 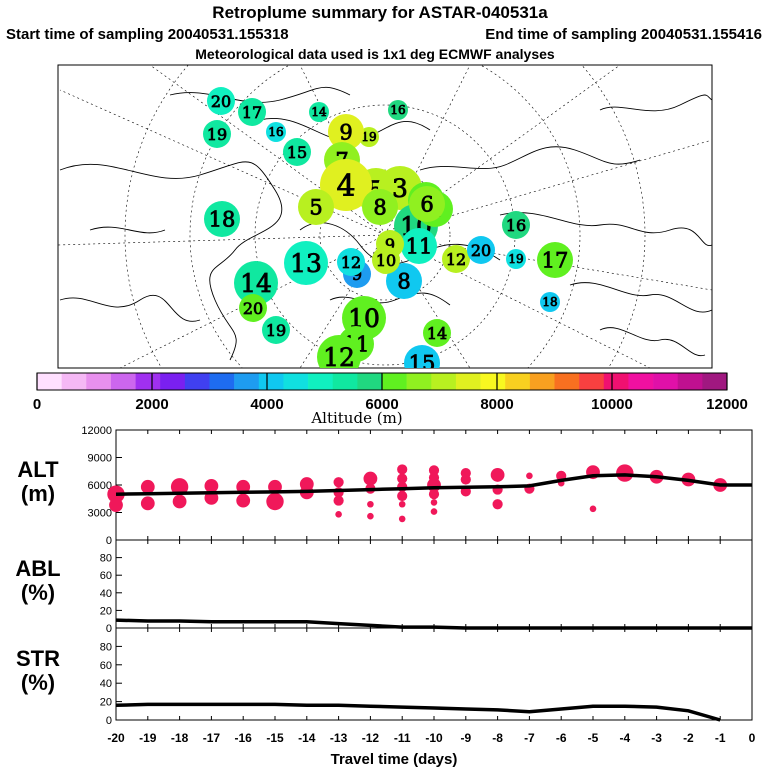 What do you see at coordinates (315, 208) in the screenshot?
I see `map-cluster-label: 5` at bounding box center [315, 208].